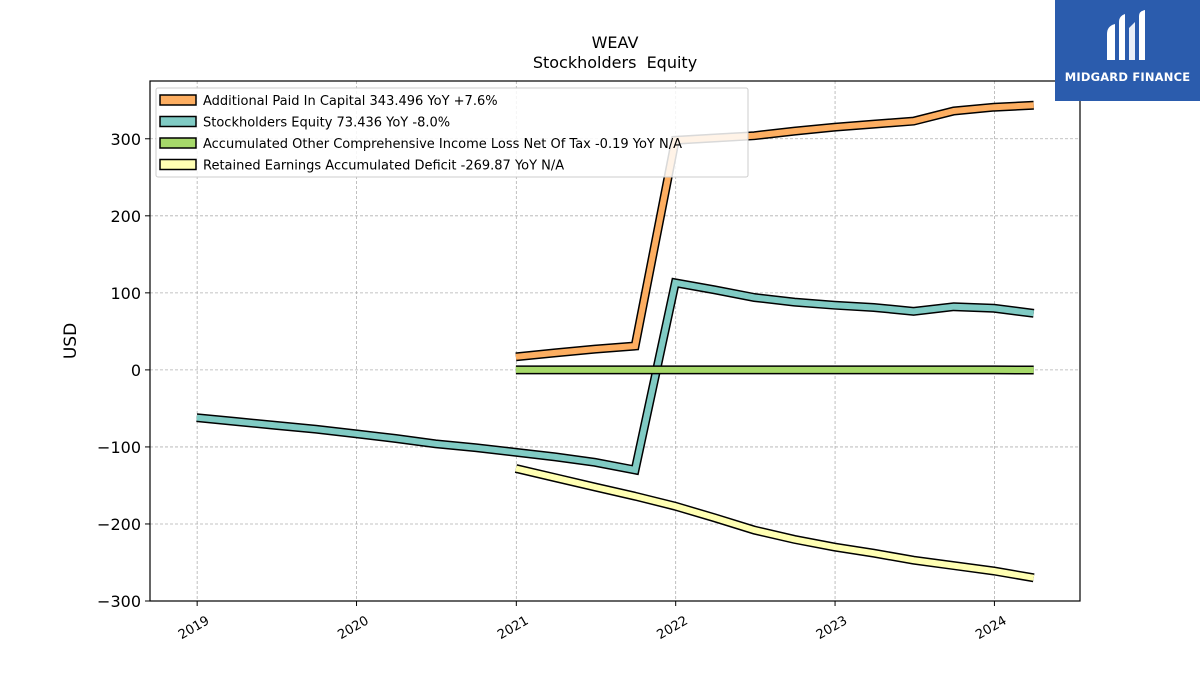  I want to click on brand-logo: MIDGARD FINANCE, so click(1127, 50).